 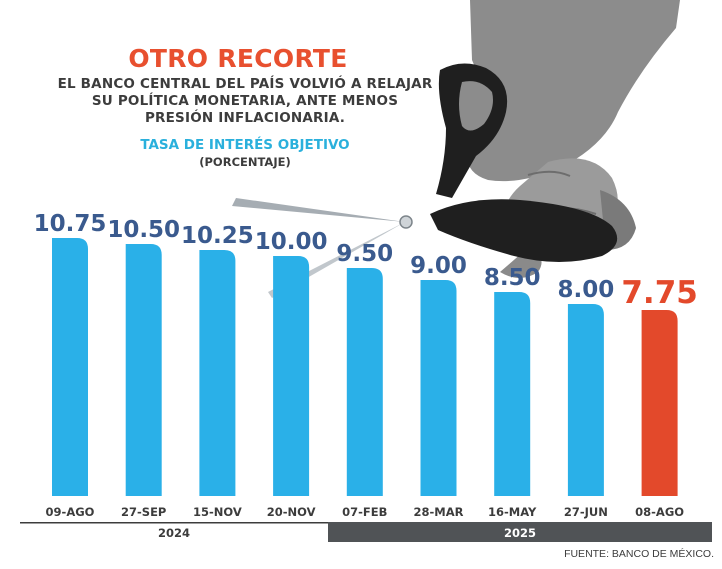 What do you see at coordinates (439, 512) in the screenshot?
I see `category-label: 28-MAR` at bounding box center [439, 512].